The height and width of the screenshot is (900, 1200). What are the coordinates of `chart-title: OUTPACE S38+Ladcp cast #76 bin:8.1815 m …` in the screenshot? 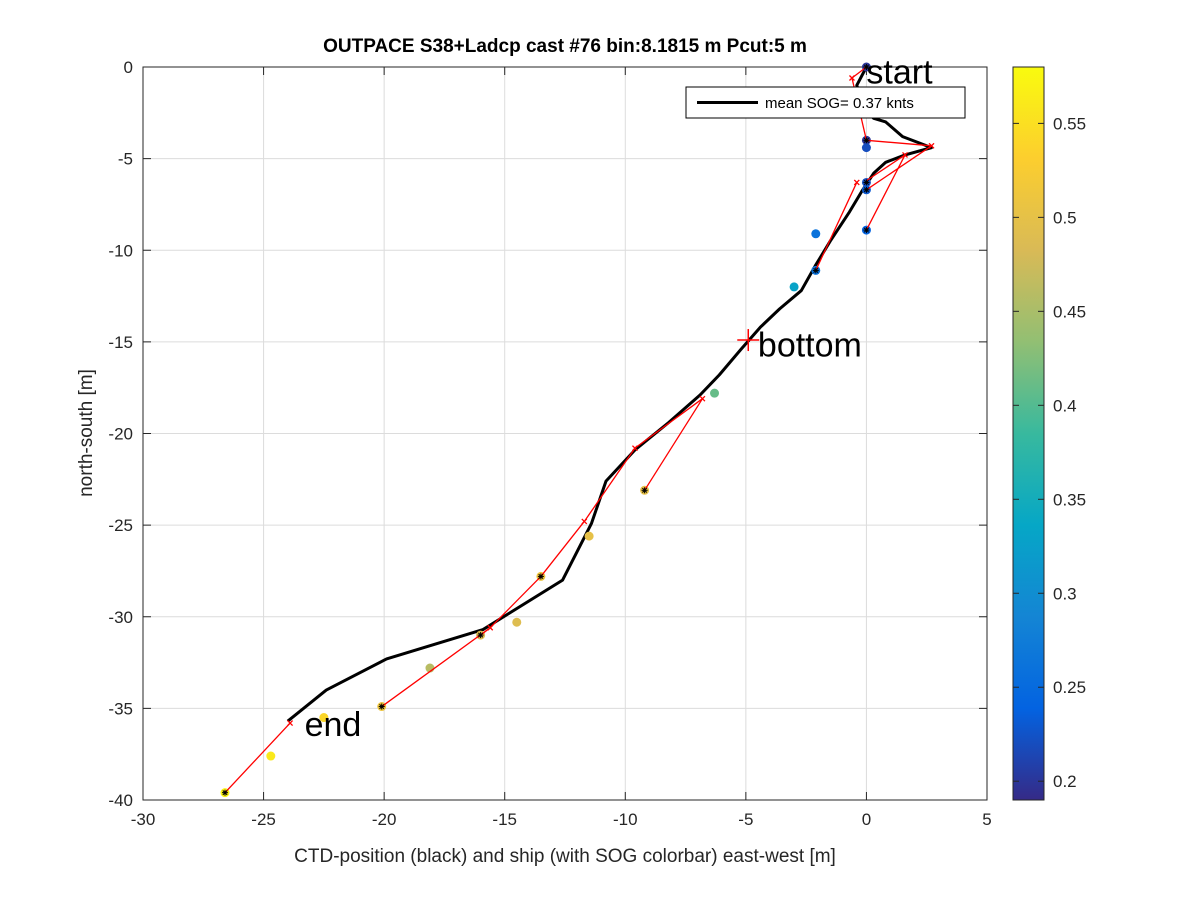 It's located at (565, 46).